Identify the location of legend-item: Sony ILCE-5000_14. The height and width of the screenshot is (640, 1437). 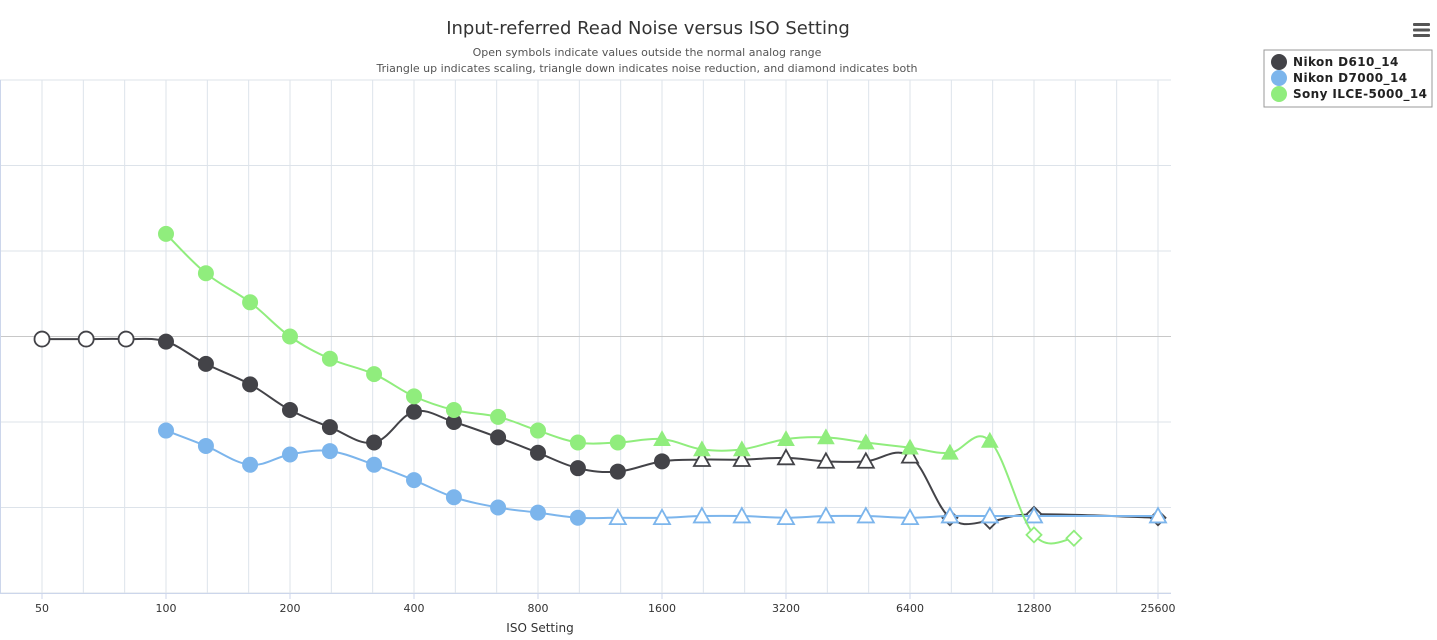
(1349, 94).